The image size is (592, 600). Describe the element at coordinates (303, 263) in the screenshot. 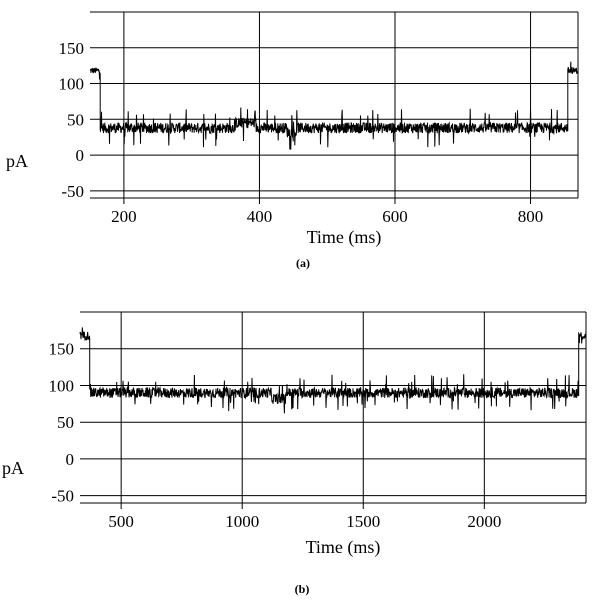

I see `panel-label: (a)` at that location.